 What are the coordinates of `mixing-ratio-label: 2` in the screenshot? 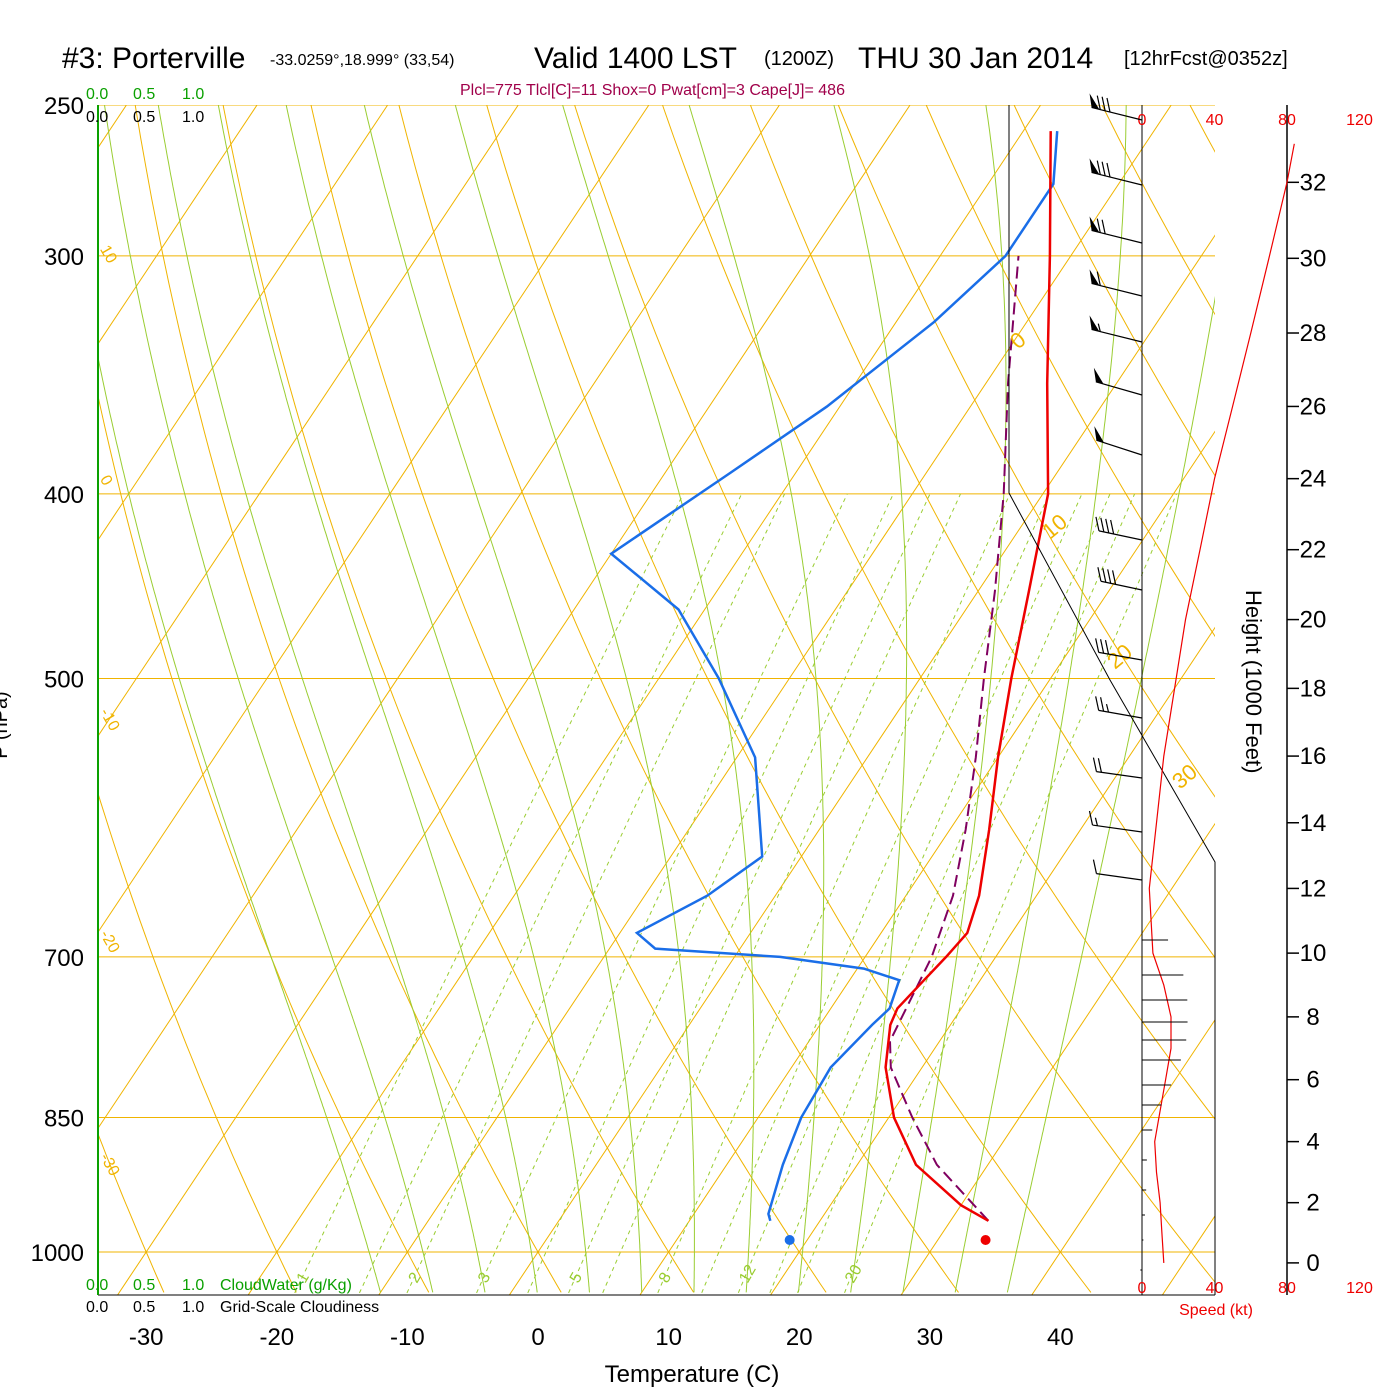 It's located at (415, 1278).